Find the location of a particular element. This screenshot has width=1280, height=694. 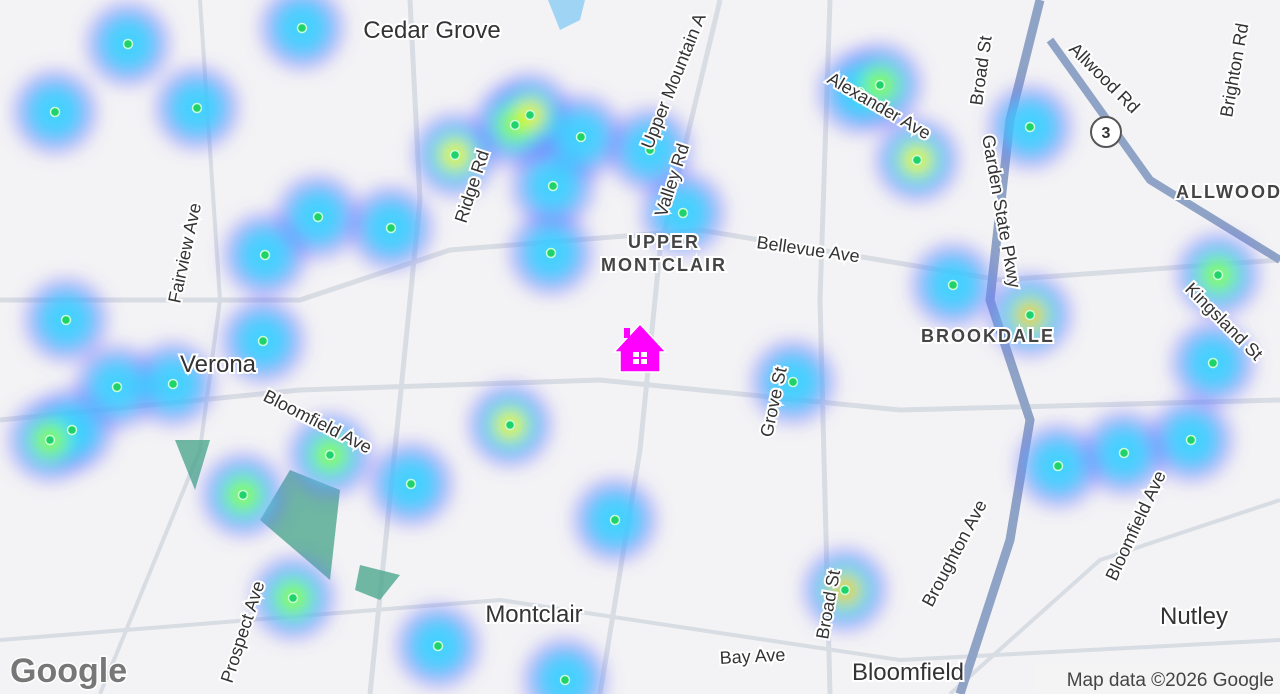

place-label: Verona is located at coordinates (218, 364).